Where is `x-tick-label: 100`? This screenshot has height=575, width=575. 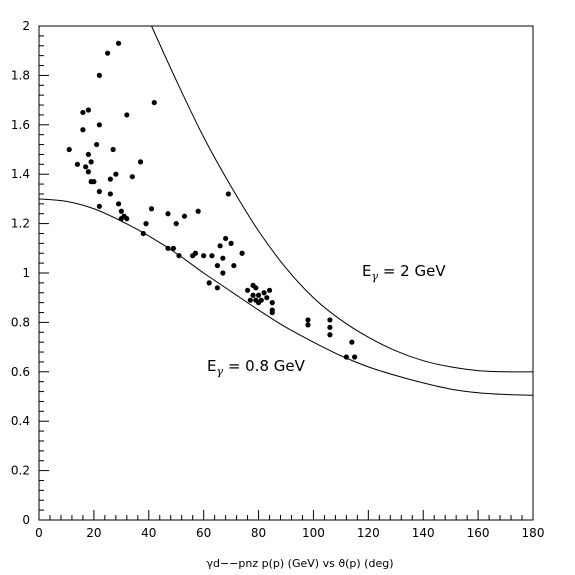
x-tick-label: 100 is located at coordinates (313, 533).